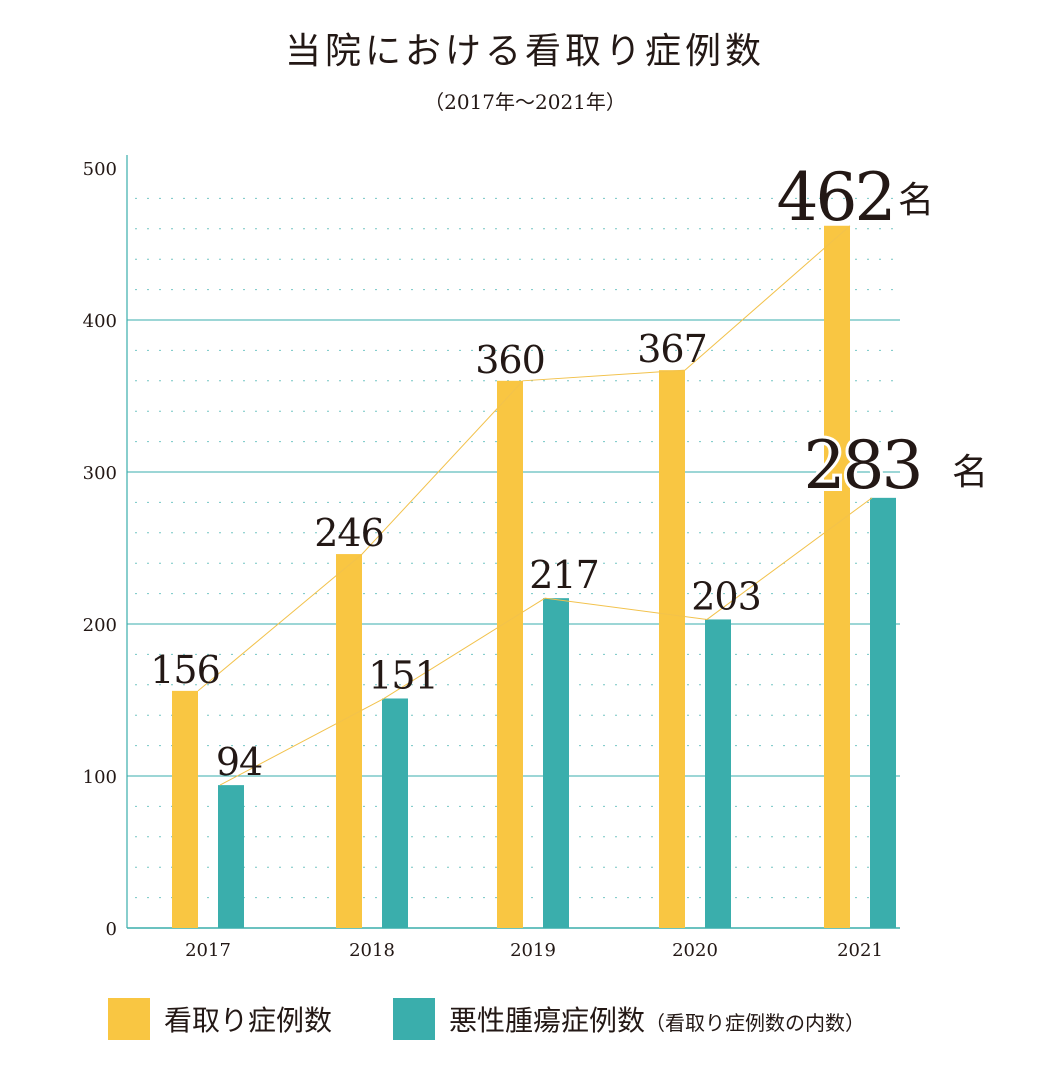 The image size is (1050, 1070). What do you see at coordinates (556, 763) in the screenshot?
I see `bar-cancer-2019` at bounding box center [556, 763].